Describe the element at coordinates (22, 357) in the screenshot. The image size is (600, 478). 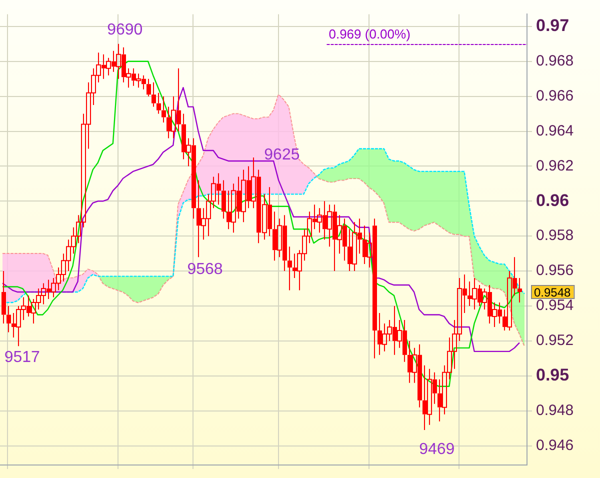
I see `annotation: 9517` at that location.